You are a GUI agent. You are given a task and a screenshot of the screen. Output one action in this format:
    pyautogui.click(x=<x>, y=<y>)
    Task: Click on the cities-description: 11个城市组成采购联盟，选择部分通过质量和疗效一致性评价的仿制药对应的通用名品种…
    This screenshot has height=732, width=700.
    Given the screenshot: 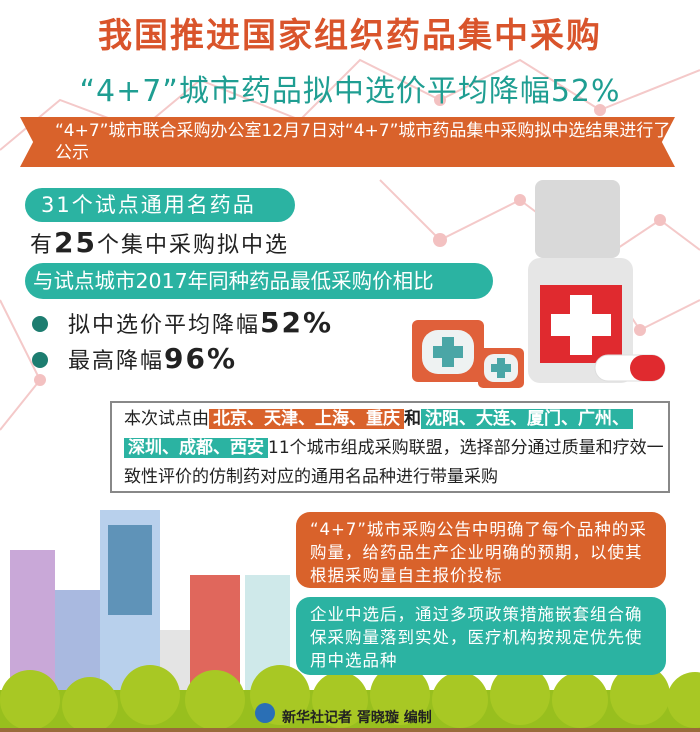 What is the action you would take?
    pyautogui.click(x=394, y=462)
    